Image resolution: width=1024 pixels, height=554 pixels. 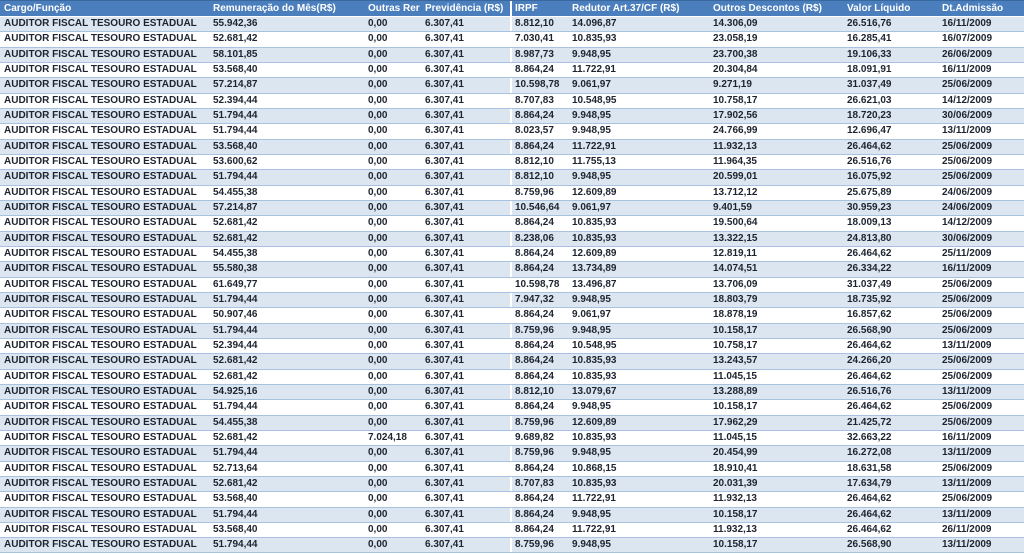 What do you see at coordinates (591, 85) in the screenshot?
I see `cell-redutor: 9.061,97` at bounding box center [591, 85].